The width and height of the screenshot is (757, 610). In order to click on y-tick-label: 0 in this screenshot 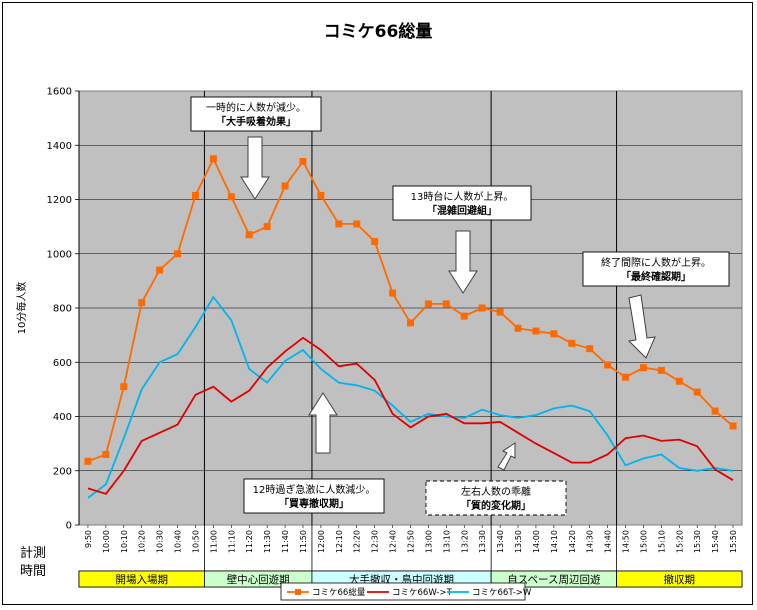, I will do `click(69, 526)`.